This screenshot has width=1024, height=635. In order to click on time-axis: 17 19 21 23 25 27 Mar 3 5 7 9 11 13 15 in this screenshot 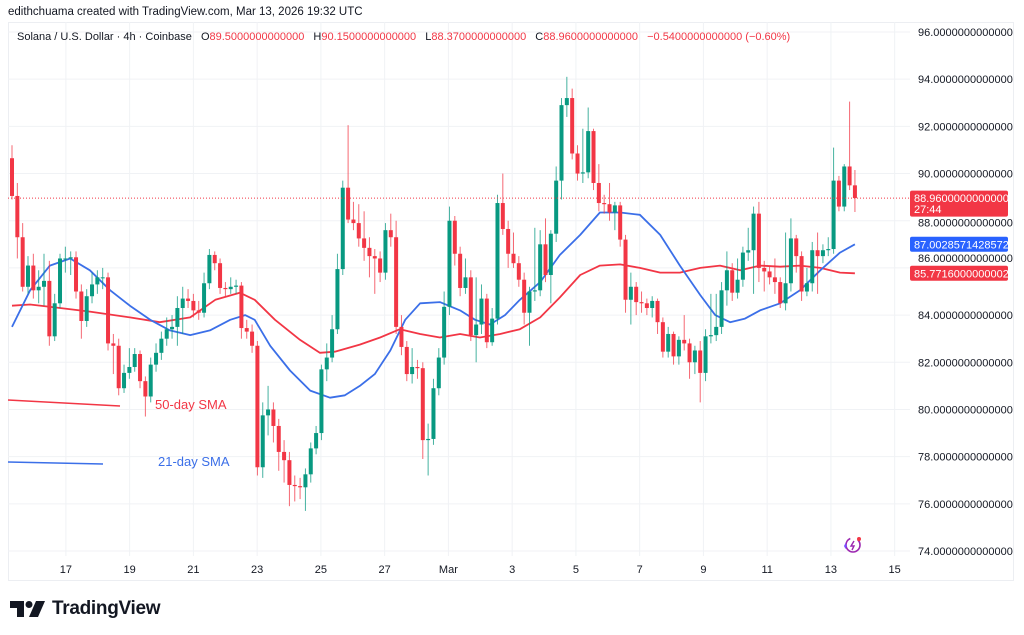, I will do `click(480, 570)`.